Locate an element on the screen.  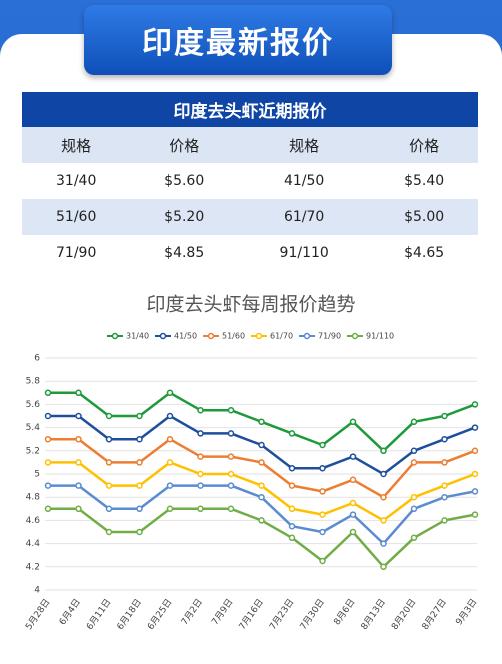
y-tick-label: 4.8 is located at coordinates (33, 498).